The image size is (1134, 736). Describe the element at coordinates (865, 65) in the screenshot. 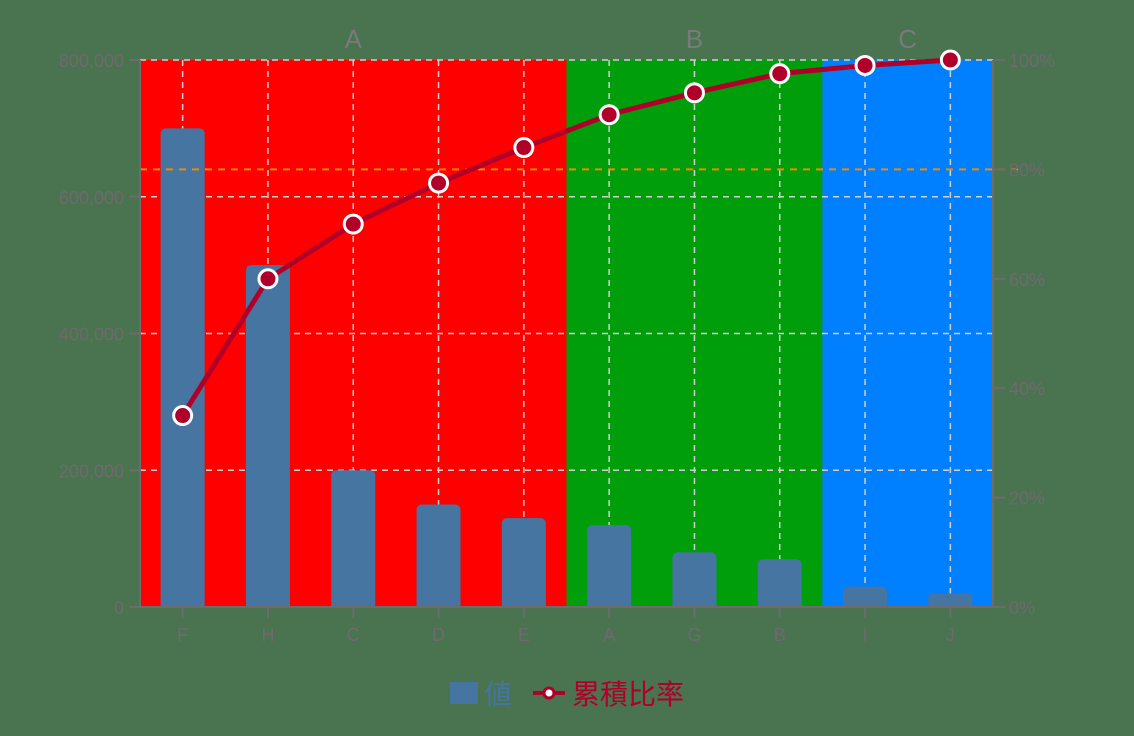

I see `point-marker-i` at that location.